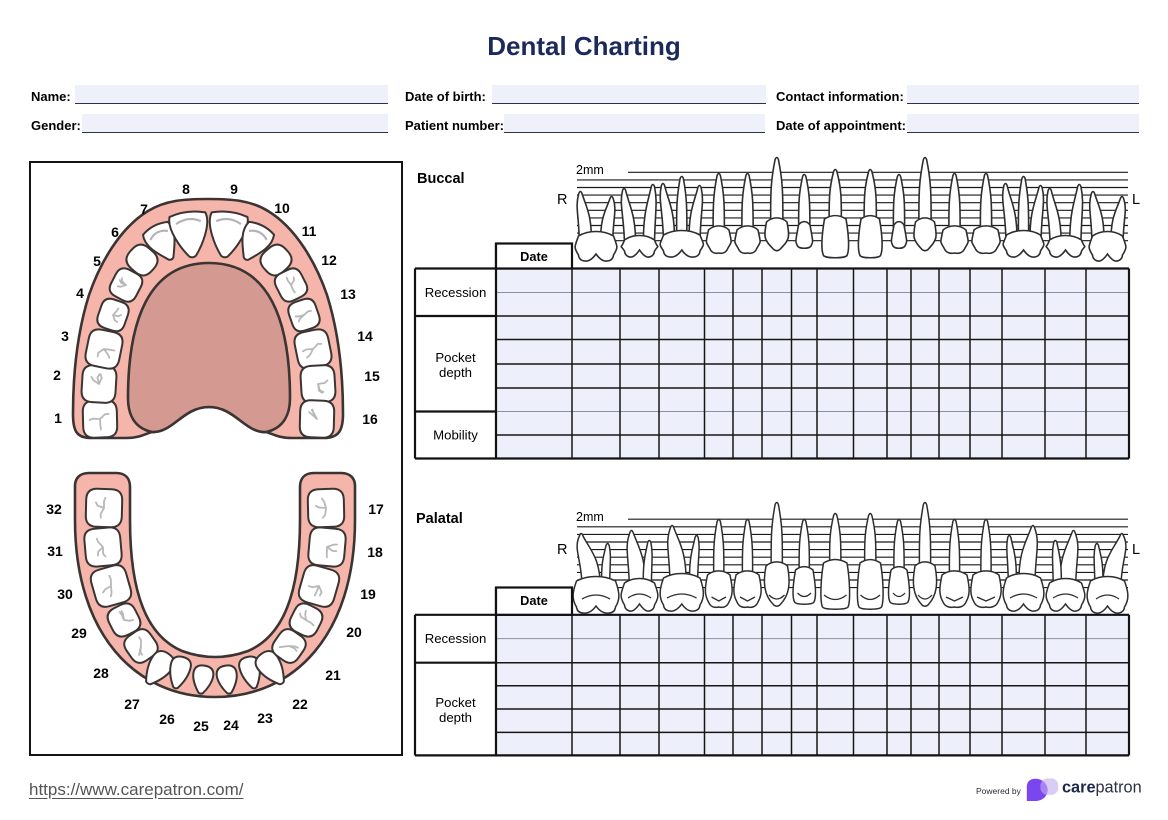 This screenshot has height=820, width=1168. Describe the element at coordinates (375, 552) in the screenshot. I see `svg-text: 18` at that location.